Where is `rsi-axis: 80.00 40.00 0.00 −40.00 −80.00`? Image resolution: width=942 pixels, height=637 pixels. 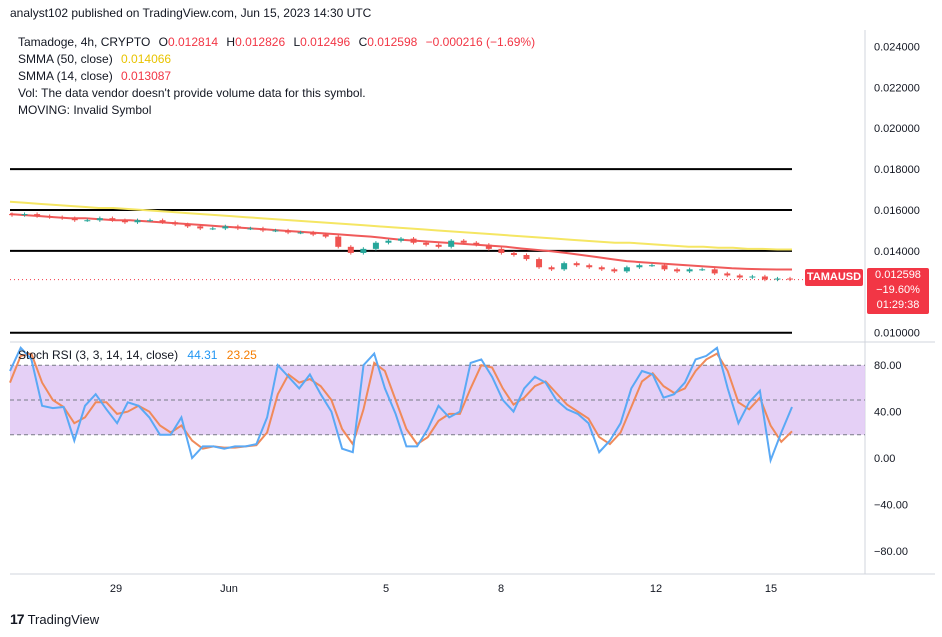 rsi-axis: 80.00 40.00 0.00 −40.00 −80.00 is located at coordinates (891, 459).